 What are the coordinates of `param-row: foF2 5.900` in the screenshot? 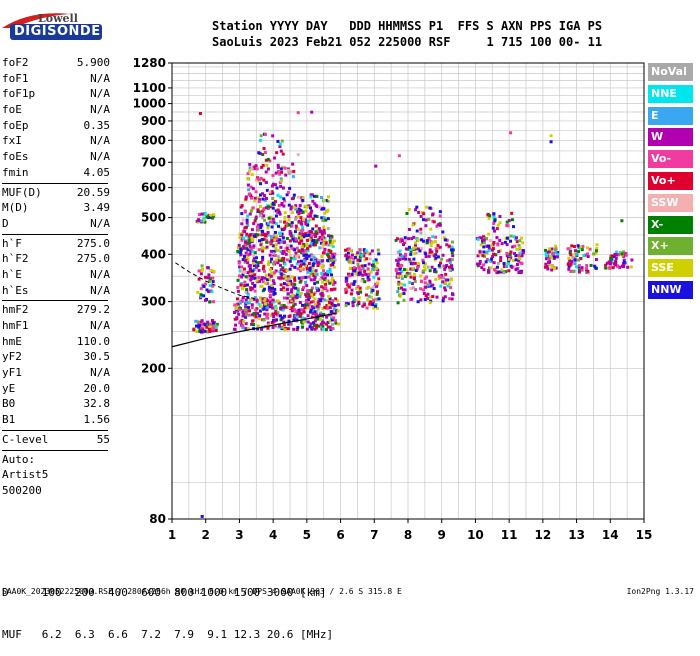 It's located at (56, 63).